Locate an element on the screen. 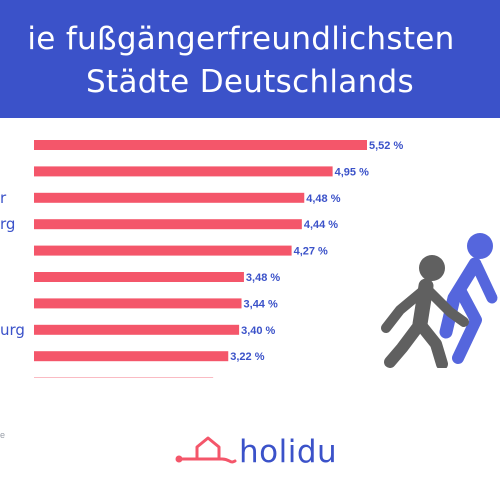  bar-value-label-3: 4,48 % is located at coordinates (323, 199).